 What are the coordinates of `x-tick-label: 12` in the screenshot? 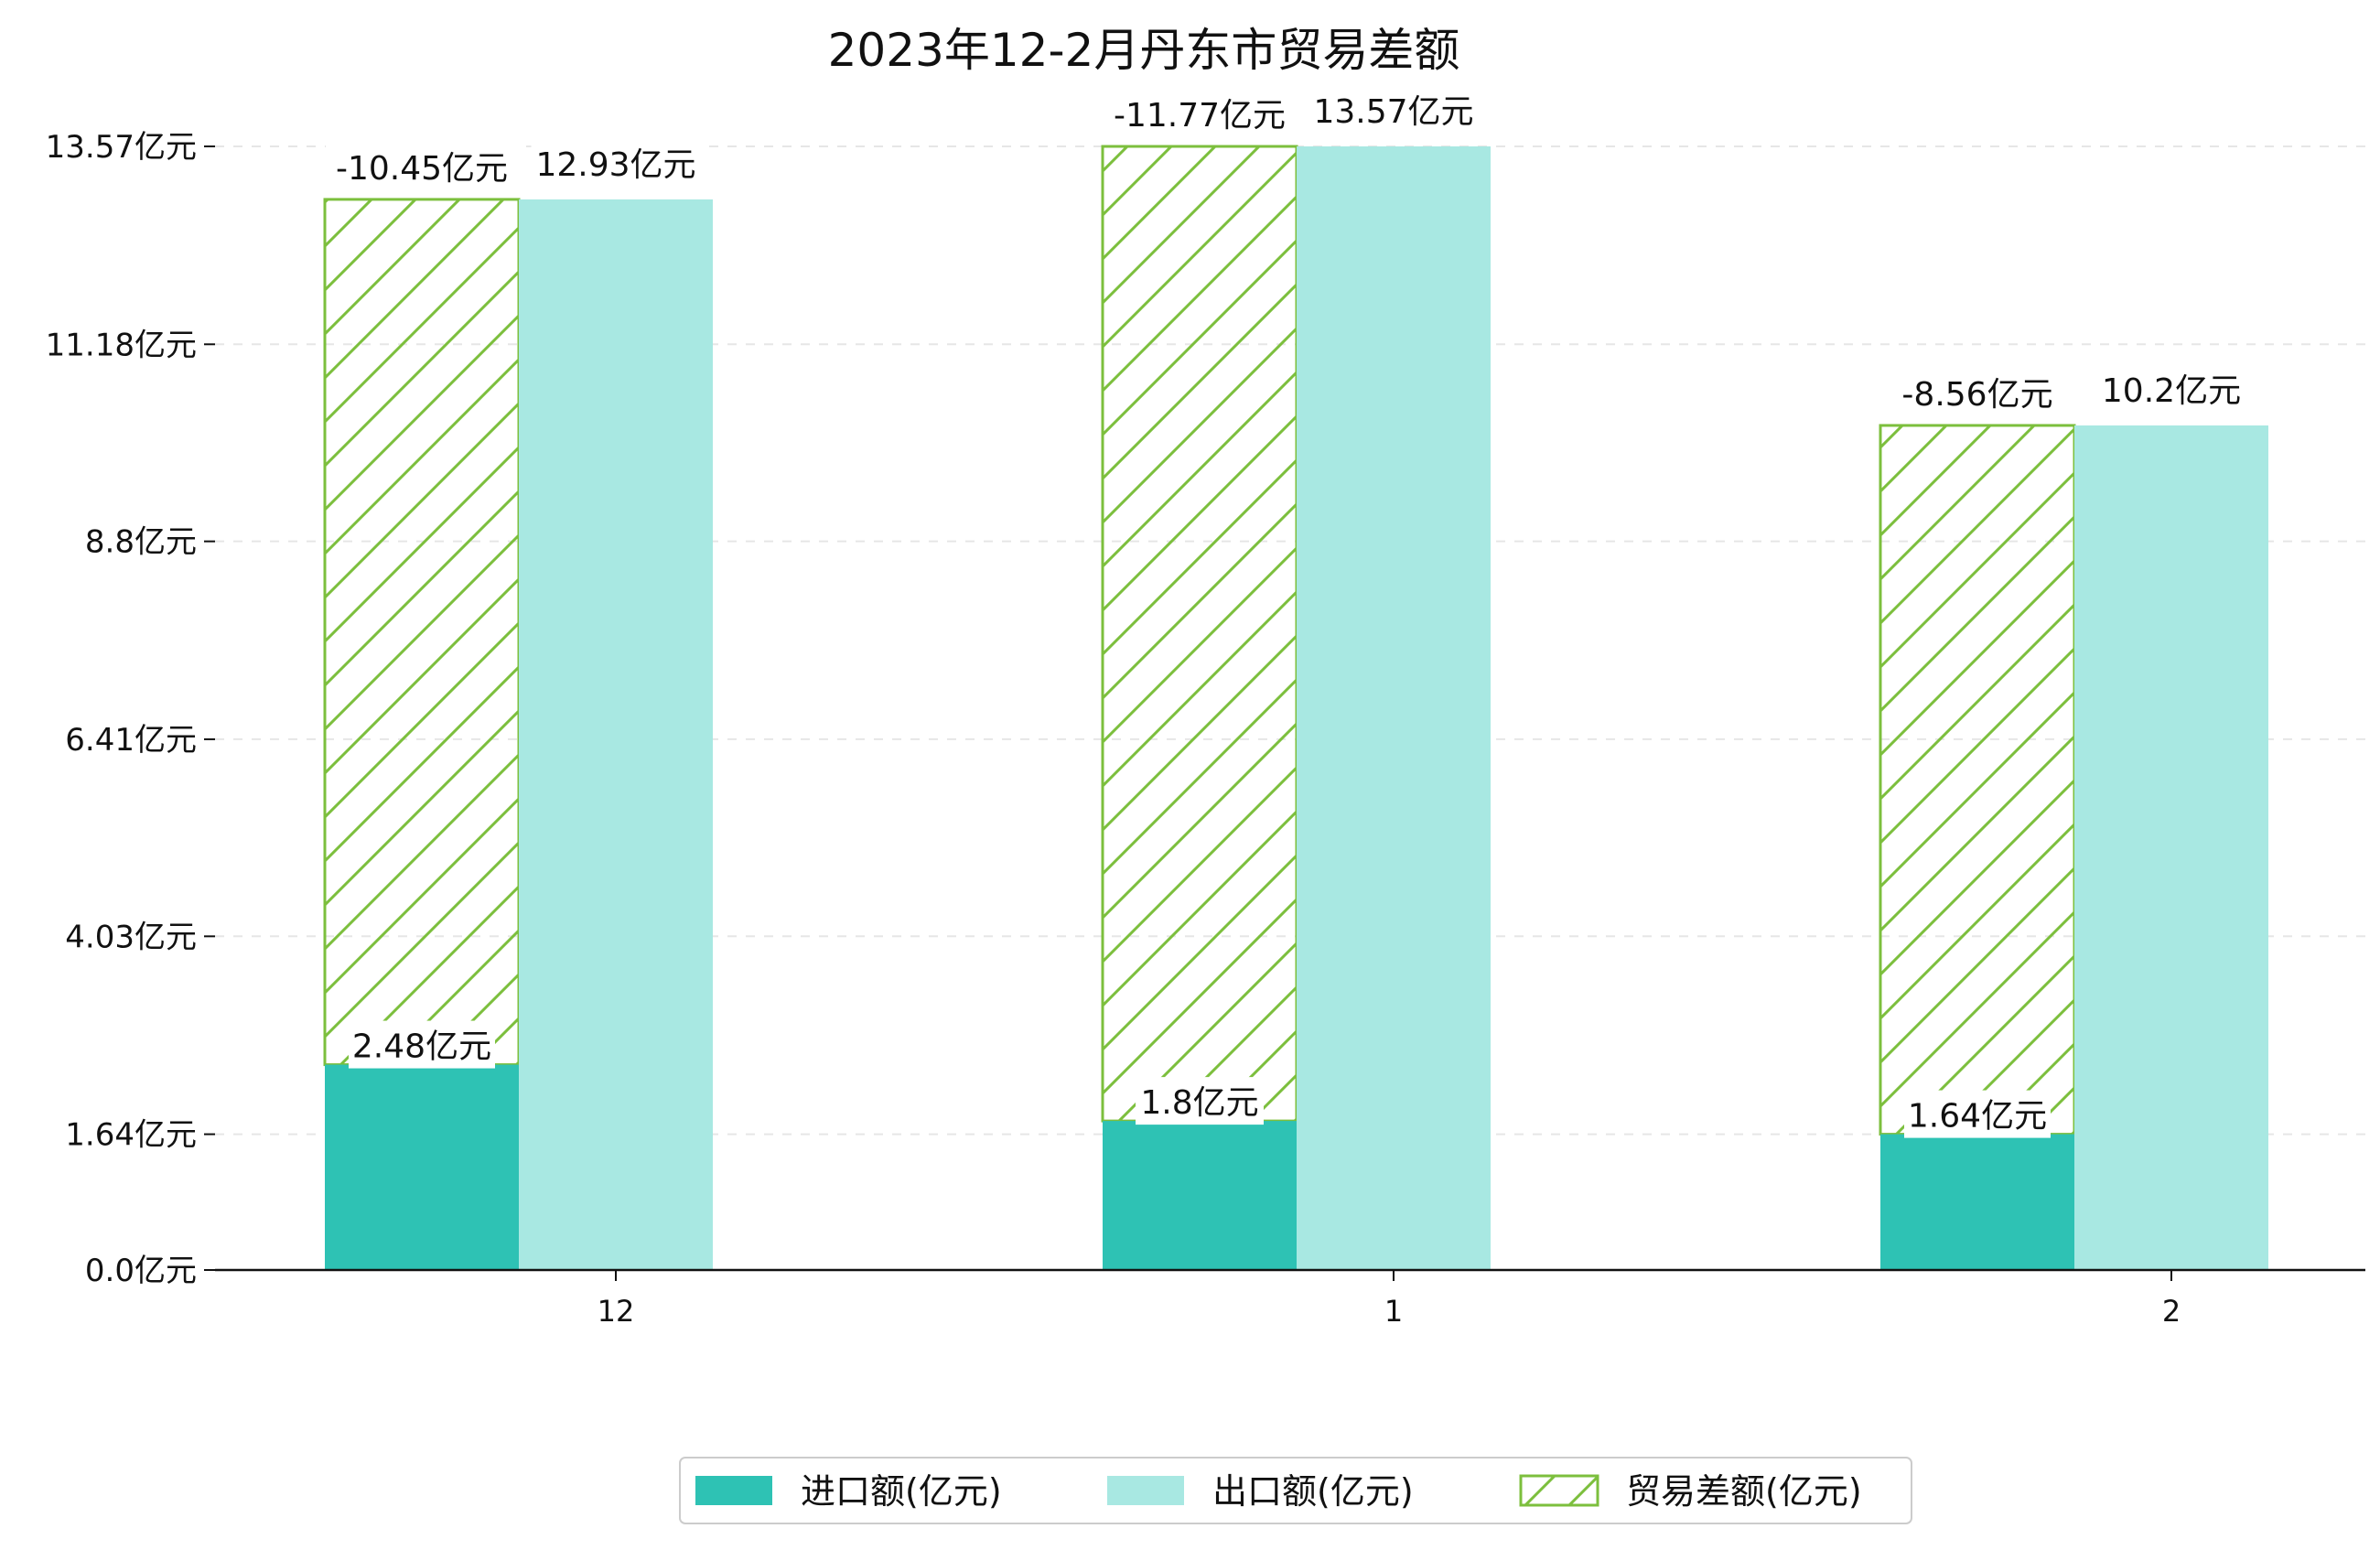 It's located at (616, 1311).